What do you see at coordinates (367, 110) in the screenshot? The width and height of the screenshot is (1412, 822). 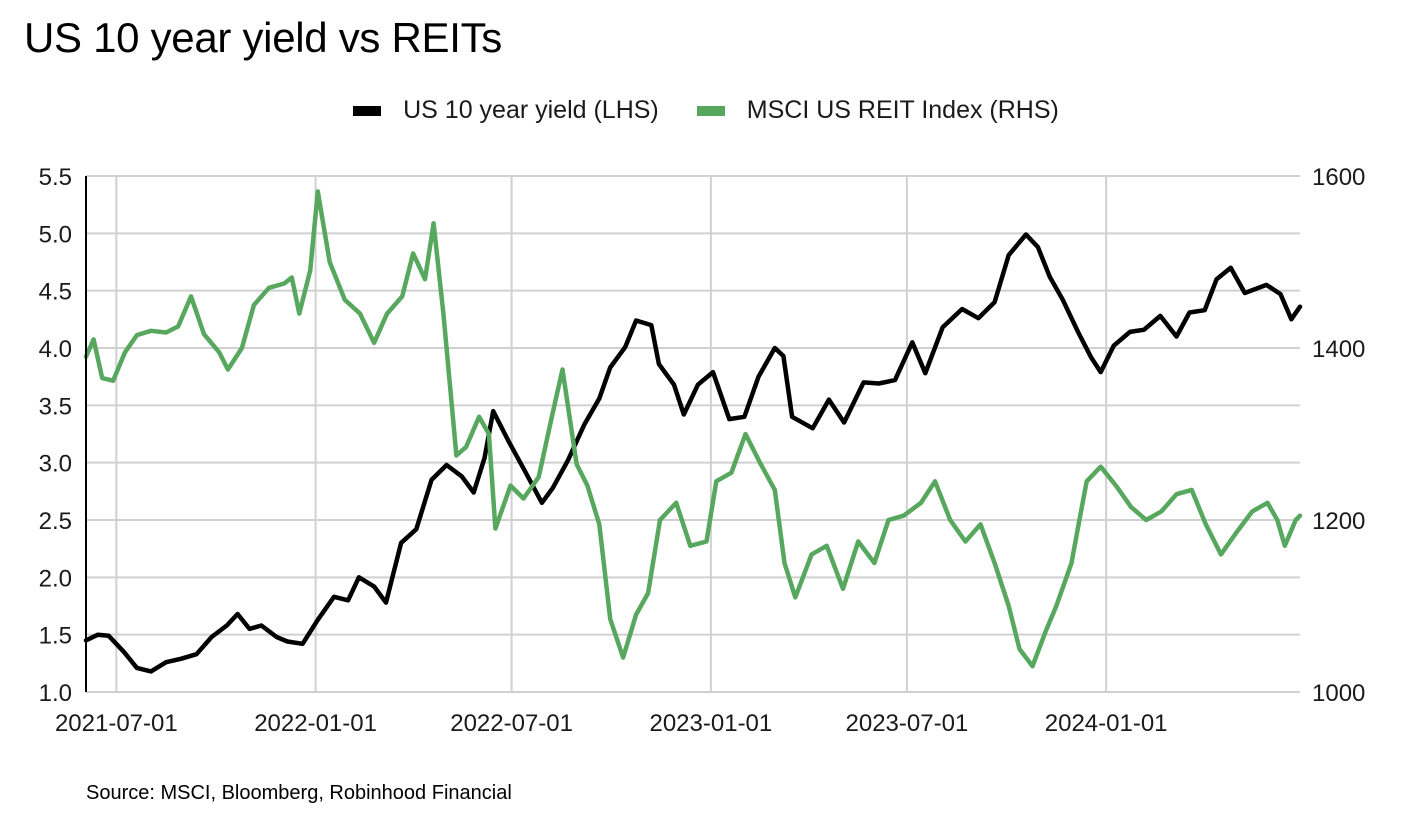 I see `legend-swatch-yield` at bounding box center [367, 110].